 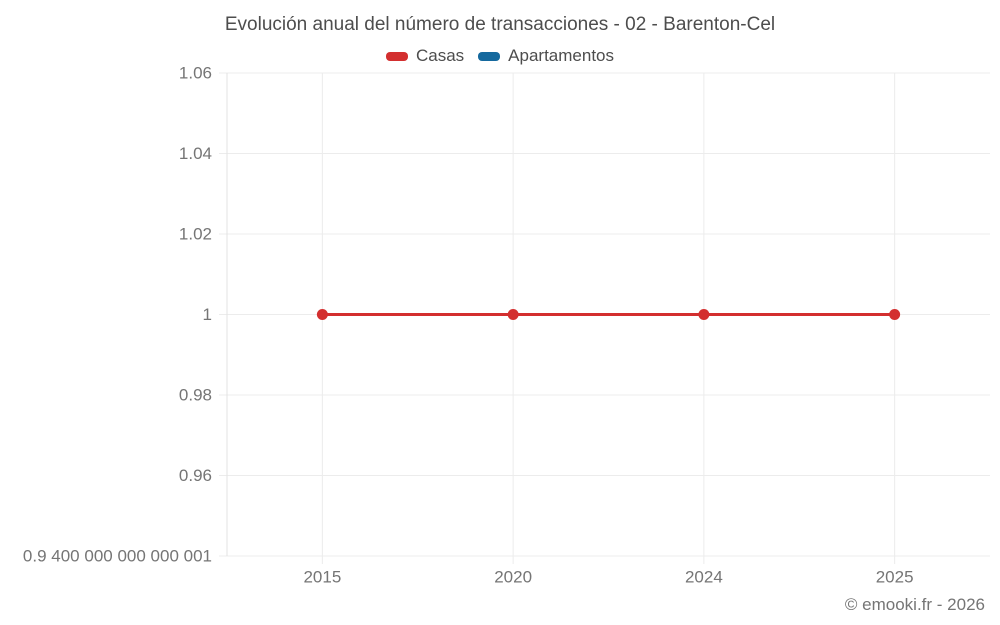 What do you see at coordinates (914, 604) in the screenshot?
I see `credit-footer: © emooki.fr - 2026` at bounding box center [914, 604].